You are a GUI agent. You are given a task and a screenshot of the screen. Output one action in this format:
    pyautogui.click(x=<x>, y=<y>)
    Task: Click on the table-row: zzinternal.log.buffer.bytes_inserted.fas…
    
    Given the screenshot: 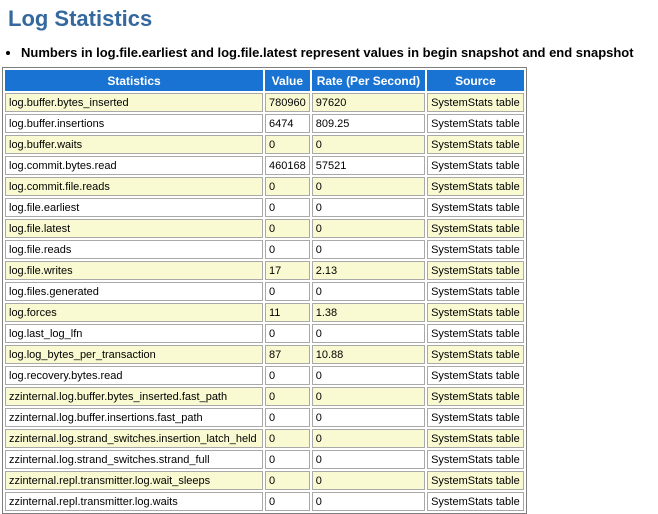 What is the action you would take?
    pyautogui.click(x=264, y=396)
    